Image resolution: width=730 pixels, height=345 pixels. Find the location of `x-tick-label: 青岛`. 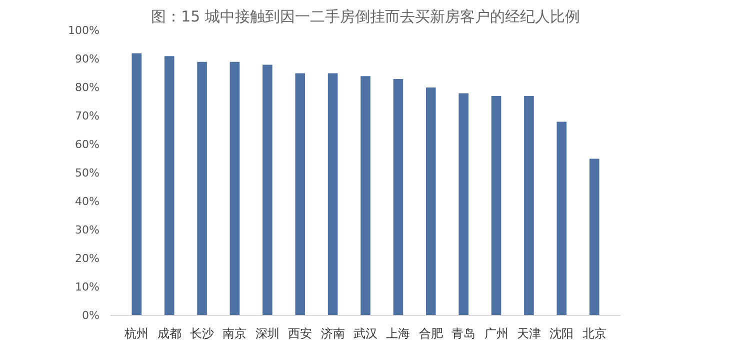

x-tick-label: 青岛 is located at coordinates (464, 333).